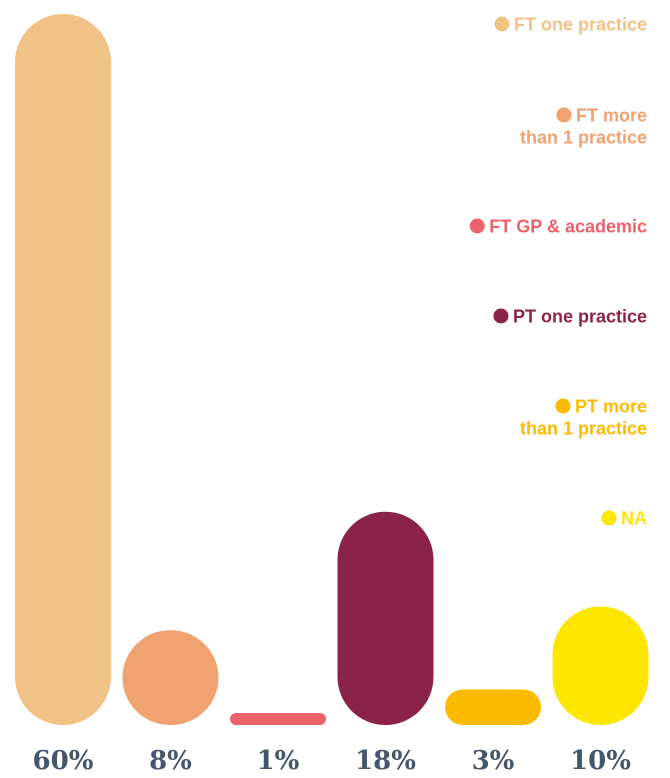 The height and width of the screenshot is (778, 670). I want to click on legend-item-4: PT one practice, so click(570, 317).